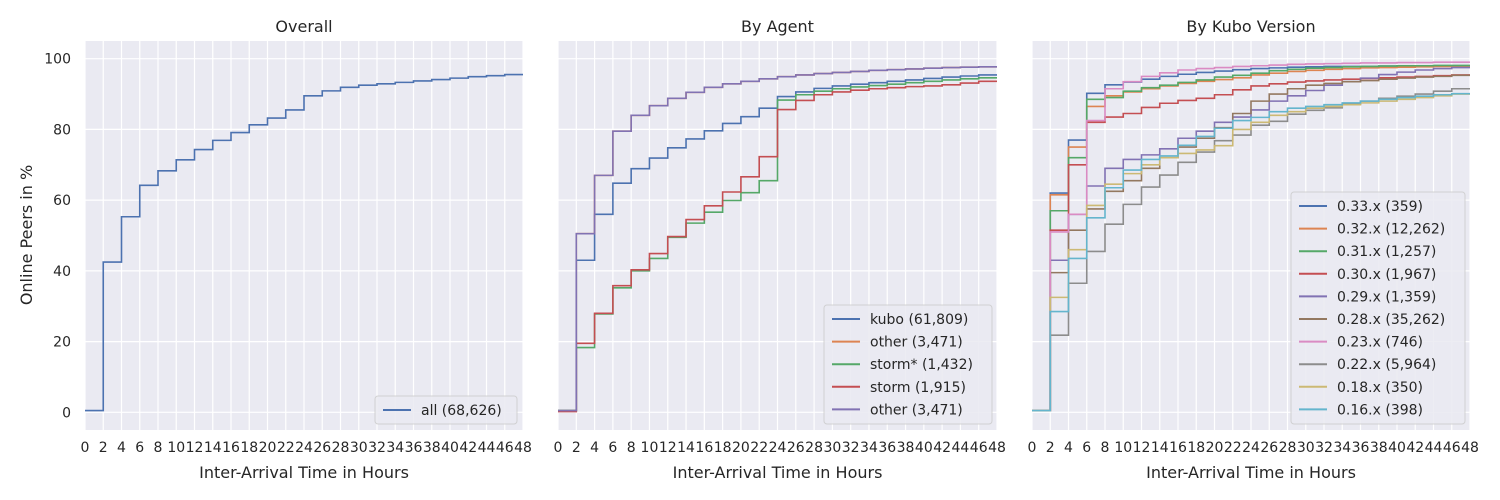 This screenshot has width=1500, height=500. I want to click on legend-entry-kubo-61-809: kubo (61,809), so click(919, 320).